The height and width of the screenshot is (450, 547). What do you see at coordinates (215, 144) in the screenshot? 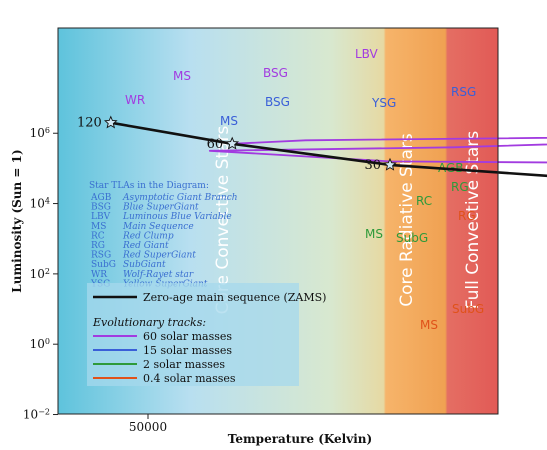
I see `zams-mass-label: 60` at bounding box center [215, 144].